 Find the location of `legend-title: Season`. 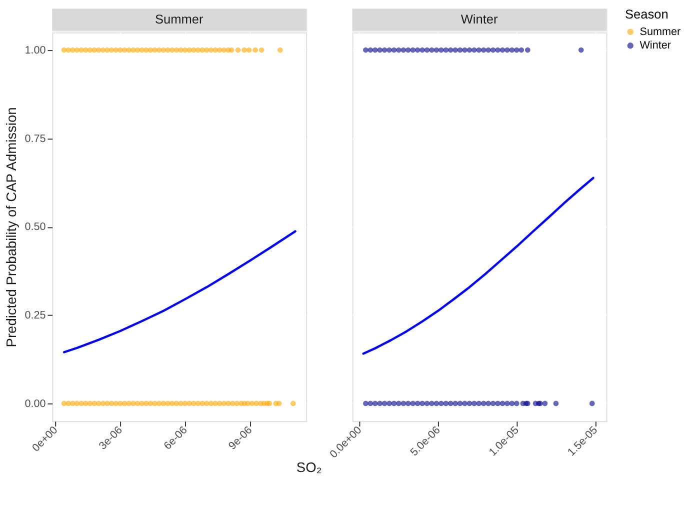

legend-title: Season is located at coordinates (646, 14).